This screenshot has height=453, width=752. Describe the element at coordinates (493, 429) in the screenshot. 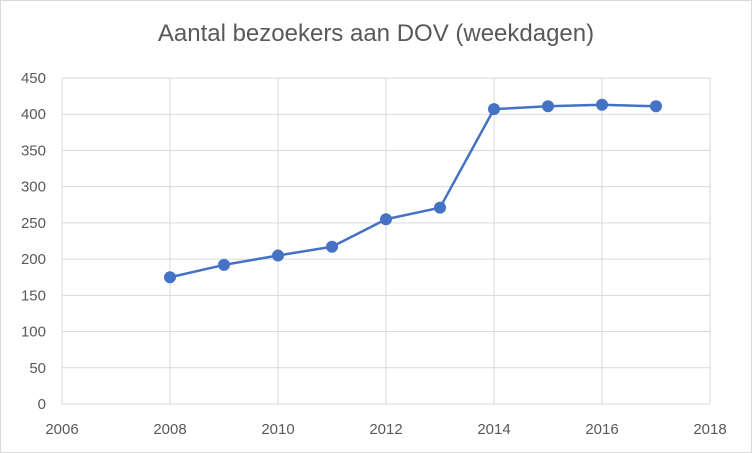

I see `x-tick-label: 2014` at that location.